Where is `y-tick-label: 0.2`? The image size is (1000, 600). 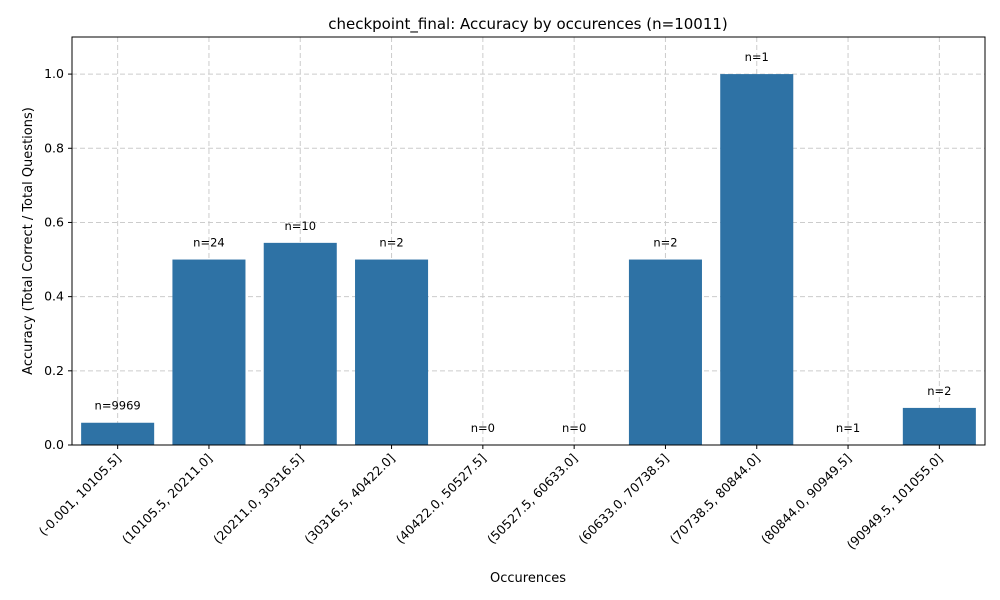 y-tick-label: 0.2 is located at coordinates (54, 370).